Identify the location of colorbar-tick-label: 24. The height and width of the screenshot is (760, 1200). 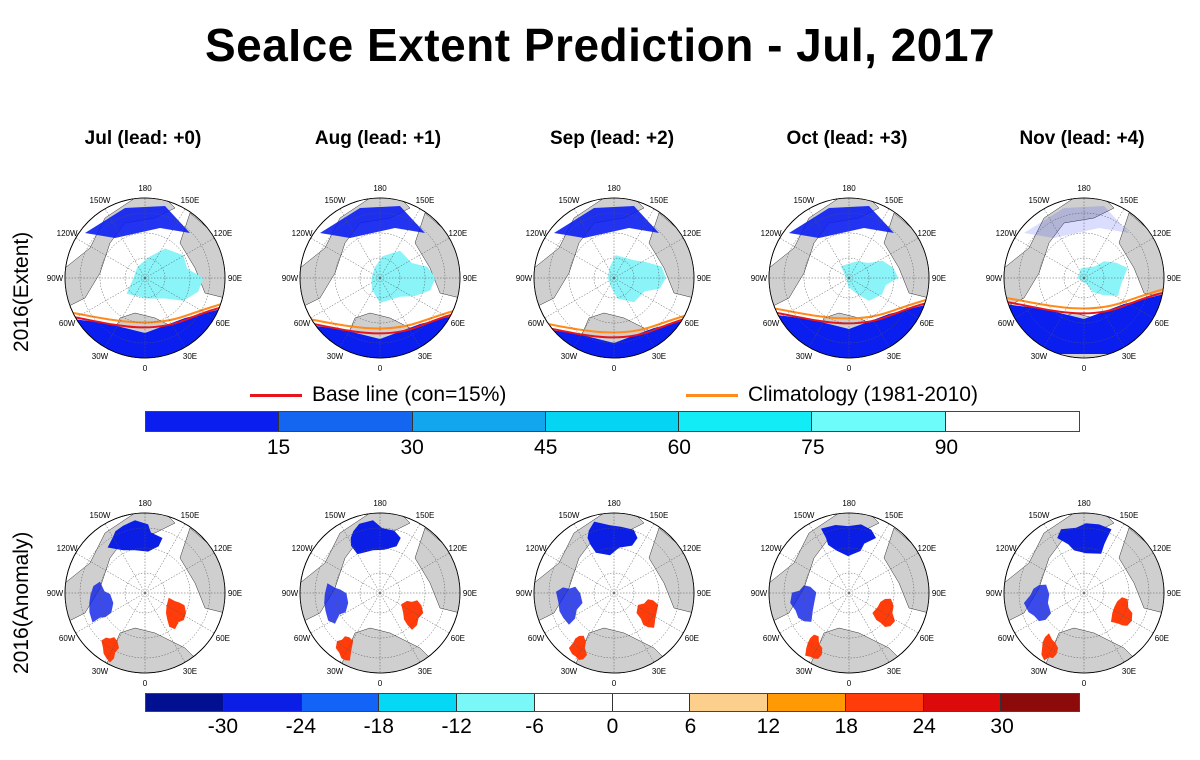
(924, 726).